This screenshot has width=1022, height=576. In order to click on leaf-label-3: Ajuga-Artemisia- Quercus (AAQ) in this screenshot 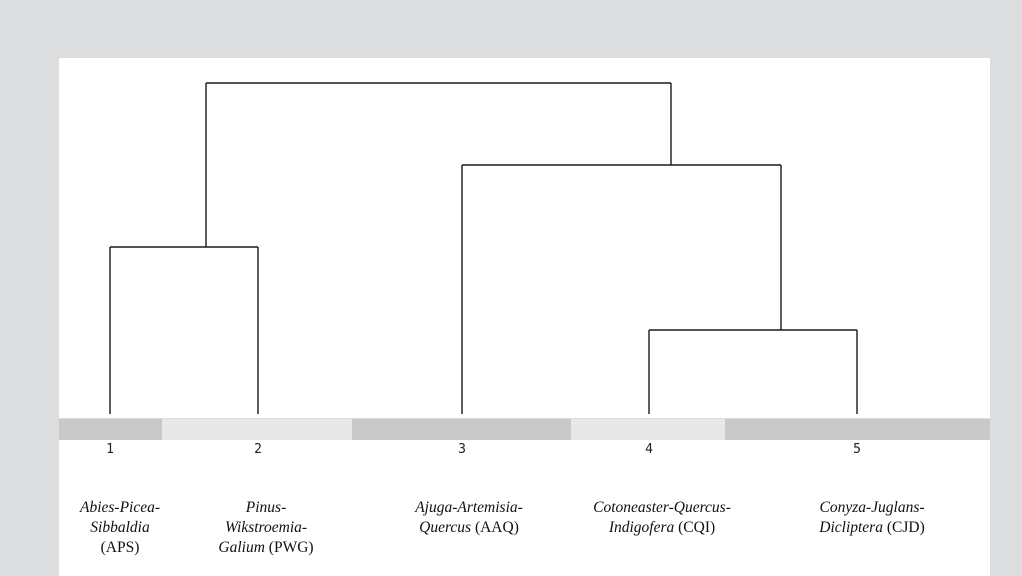, I will do `click(469, 517)`.